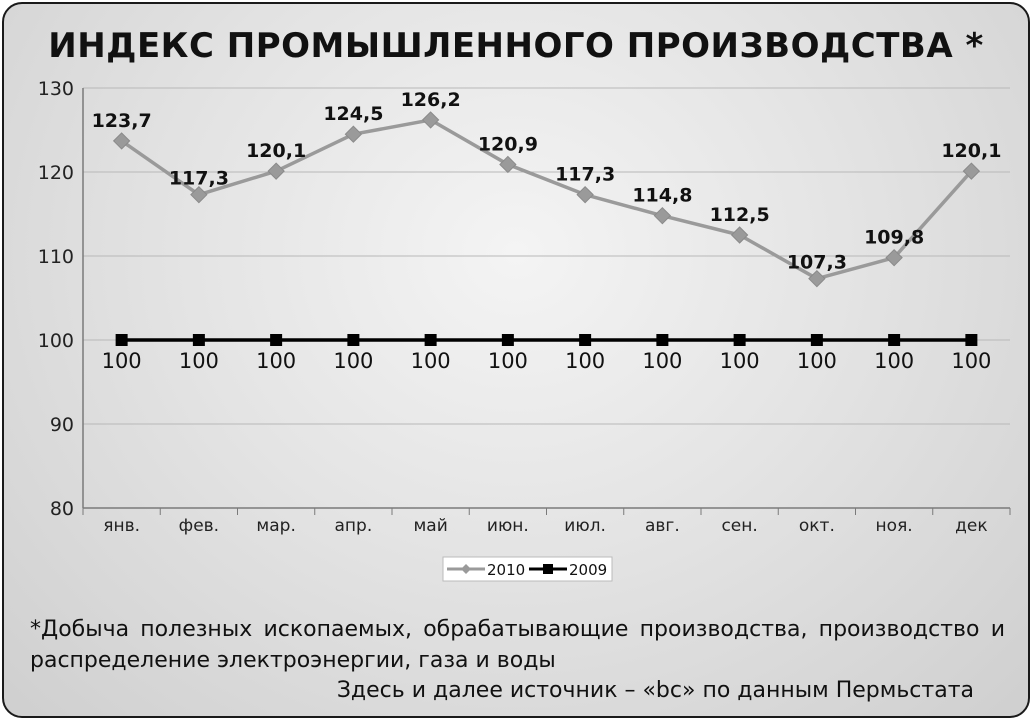 The width and height of the screenshot is (1032, 720). I want to click on y-tick-label: 110, so click(56, 257).